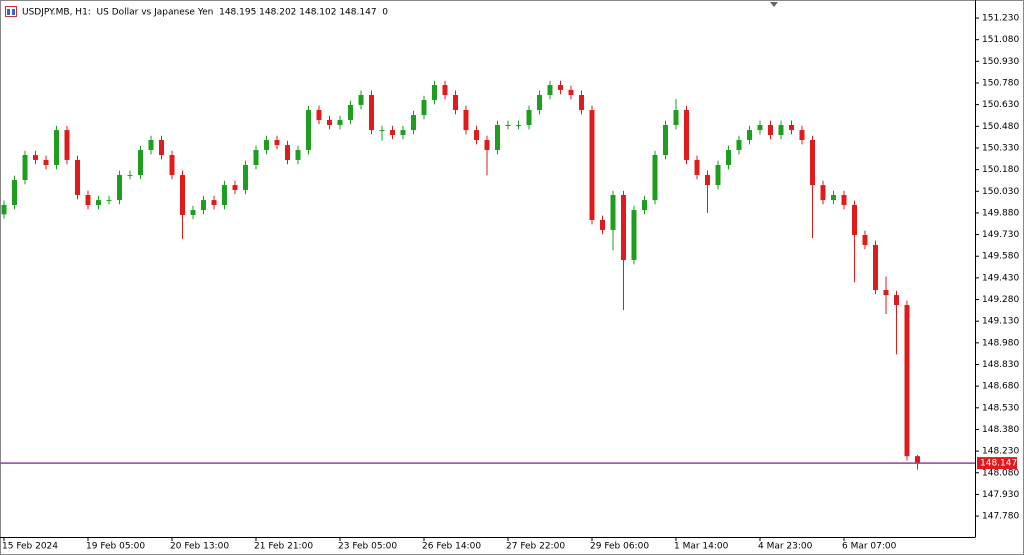 Image resolution: width=1024 pixels, height=555 pixels. Describe the element at coordinates (1000, 19) in the screenshot. I see `y-tick-label: 151.230` at that location.